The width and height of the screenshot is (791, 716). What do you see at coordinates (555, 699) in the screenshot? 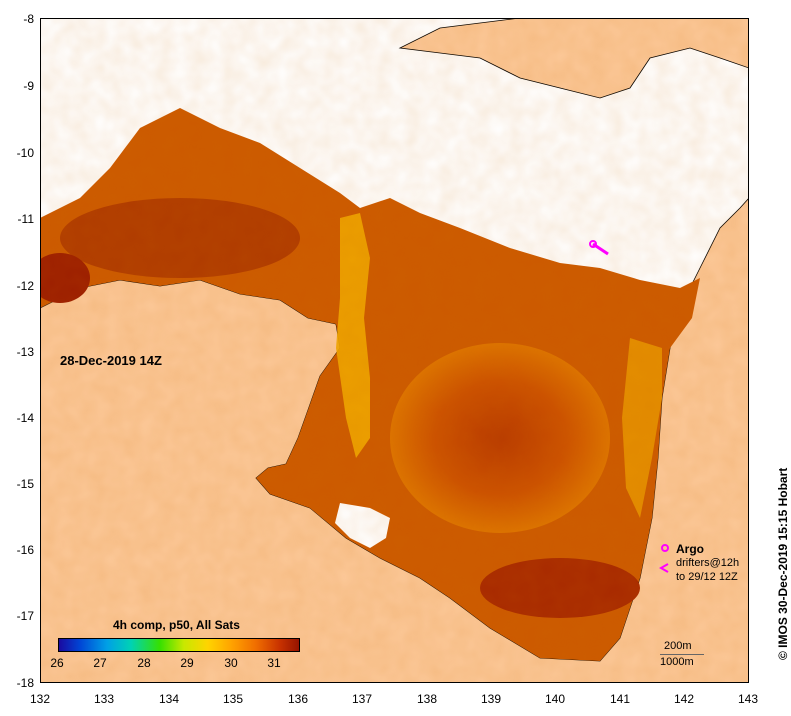
I see `x-tick-label: 140` at bounding box center [555, 699].